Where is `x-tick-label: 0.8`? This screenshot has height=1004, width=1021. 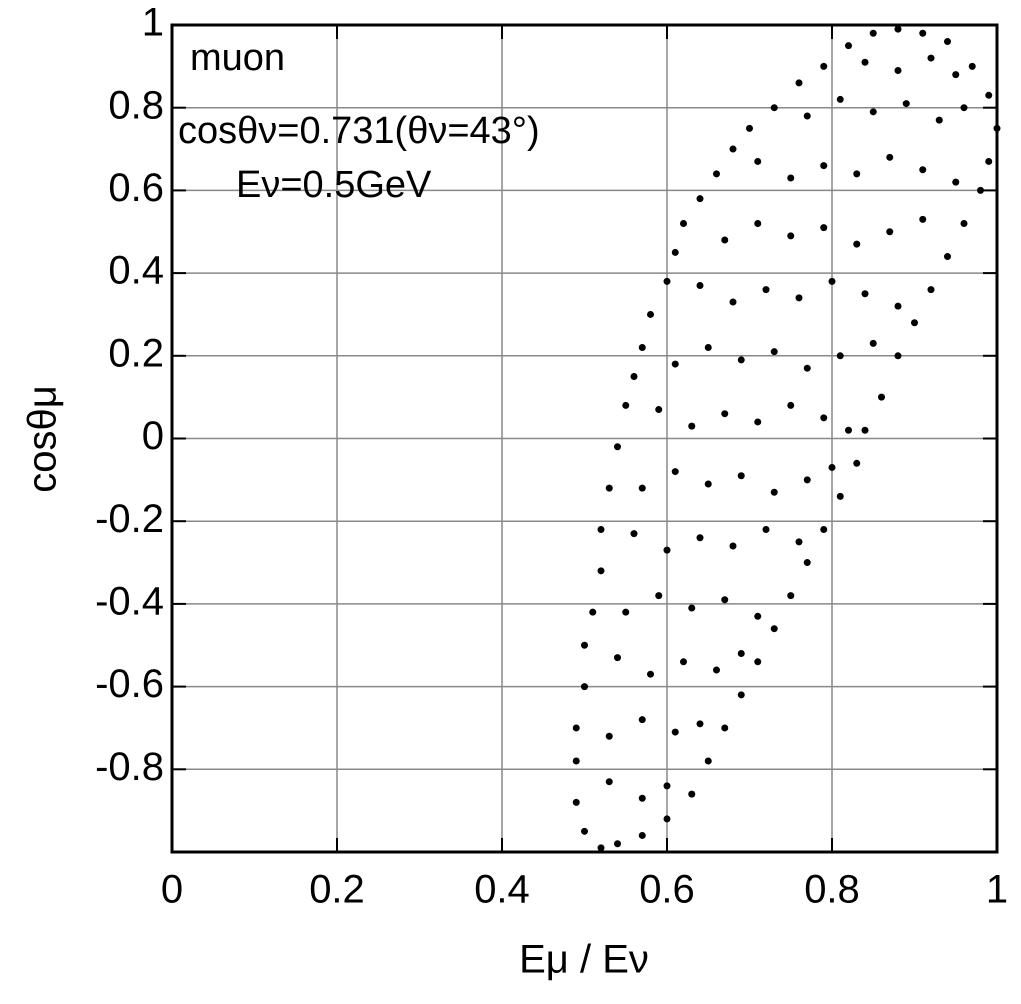
x-tick-label: 0.8 is located at coordinates (832, 890).